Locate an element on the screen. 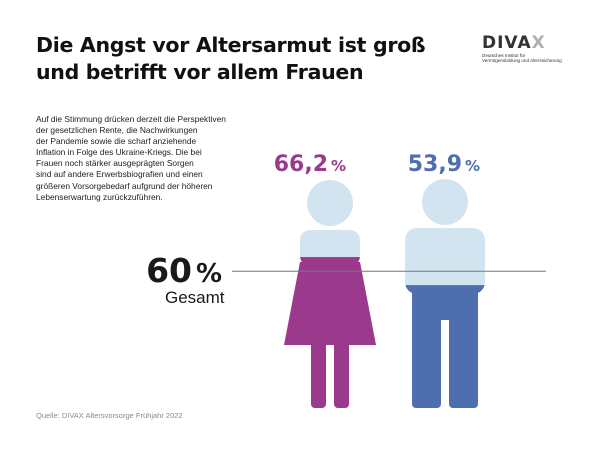  logo-x-mark: X is located at coordinates (538, 43).